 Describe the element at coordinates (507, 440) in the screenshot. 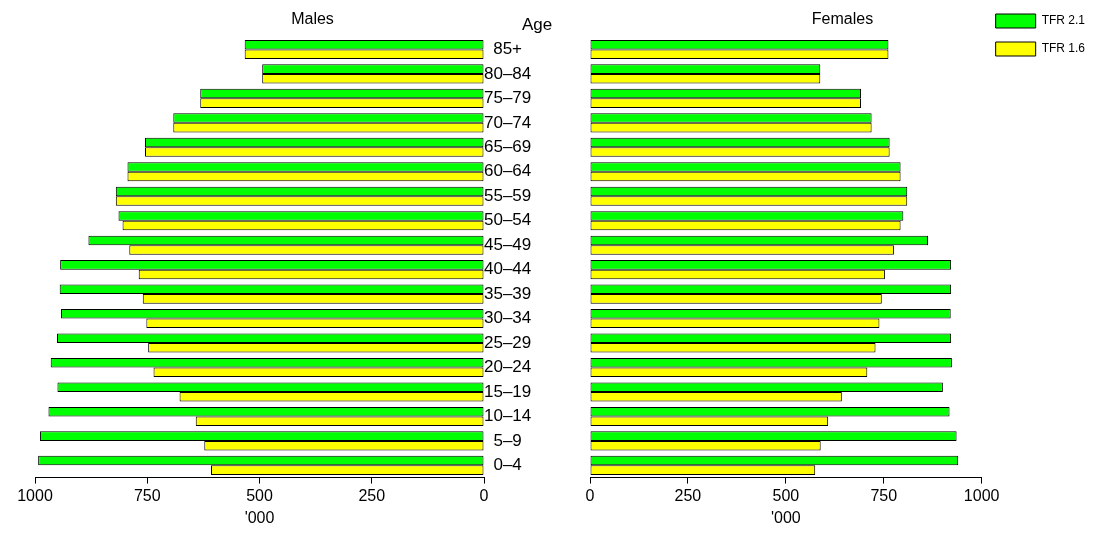

I see `y-tick-label: 5–9` at that location.